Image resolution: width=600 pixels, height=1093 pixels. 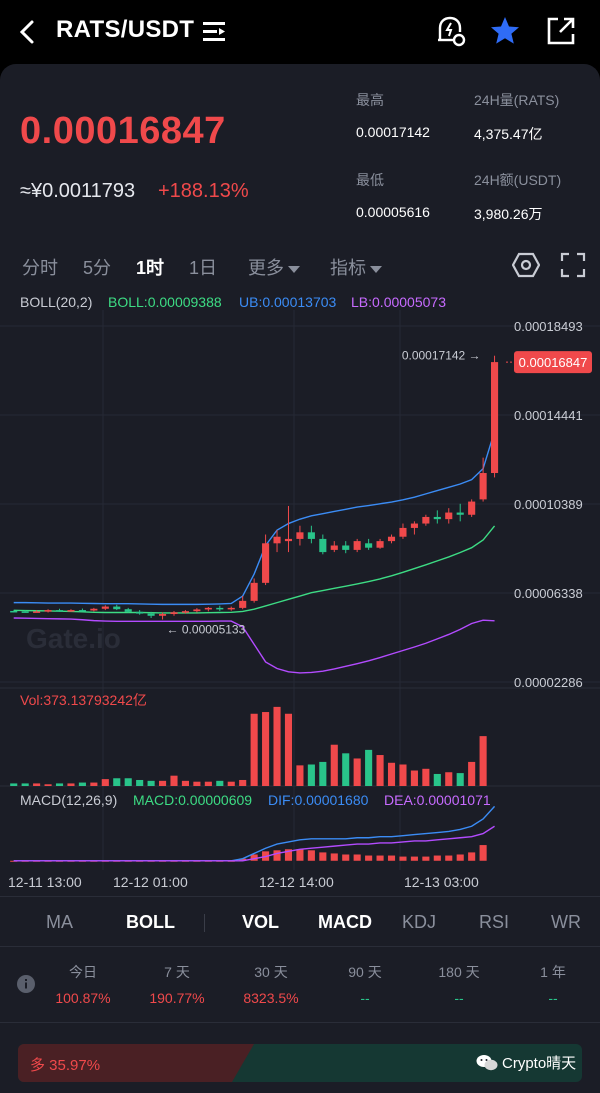 What do you see at coordinates (300, 1022) in the screenshot?
I see `divider` at bounding box center [300, 1022].